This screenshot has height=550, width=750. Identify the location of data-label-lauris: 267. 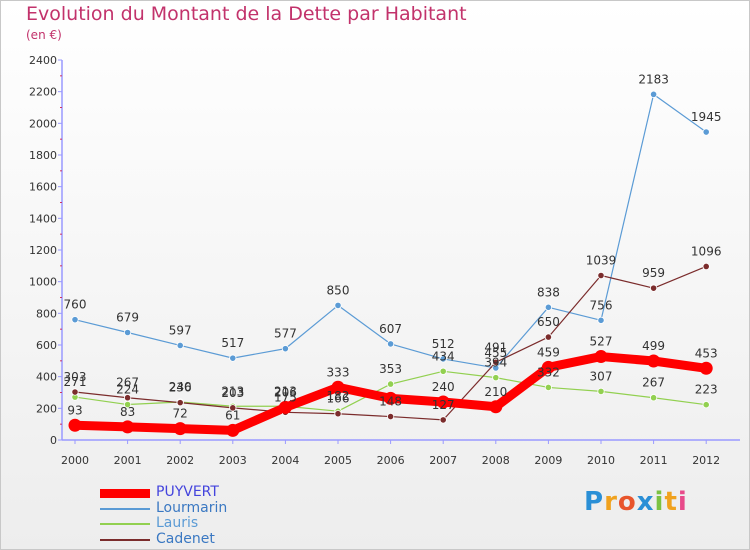
(653, 383).